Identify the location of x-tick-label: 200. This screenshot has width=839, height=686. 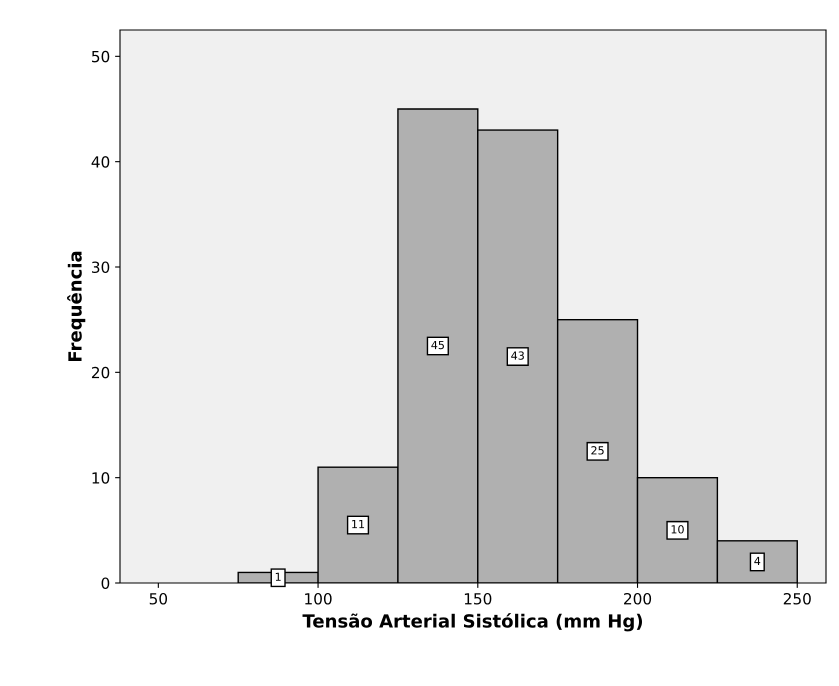
(638, 598).